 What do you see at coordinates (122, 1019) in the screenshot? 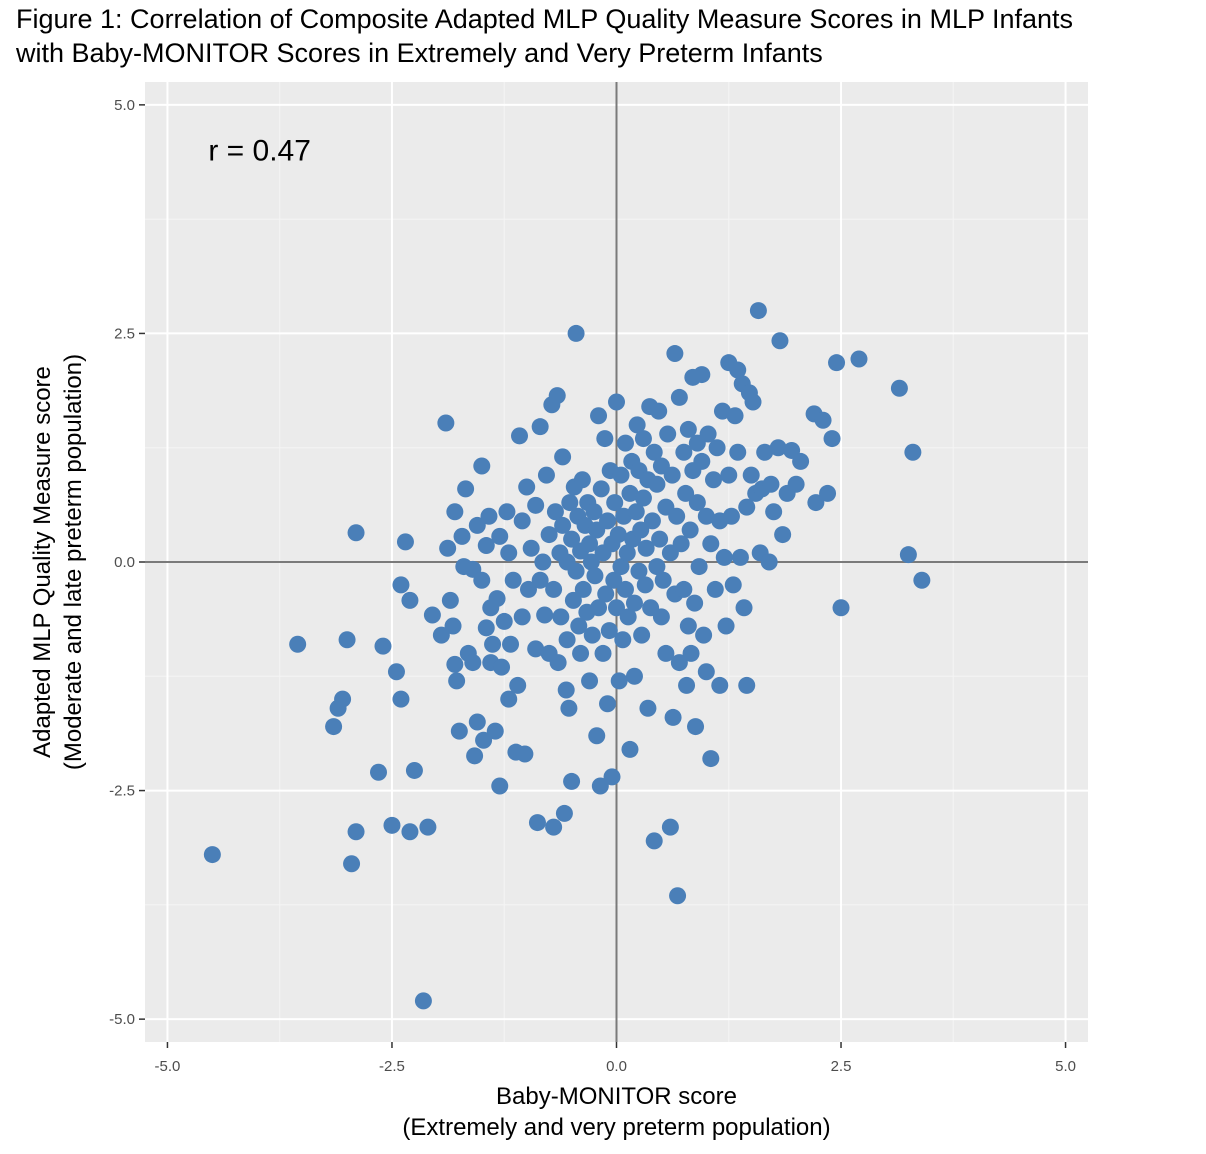
I see `y-tick-label: -5.0` at bounding box center [122, 1019].